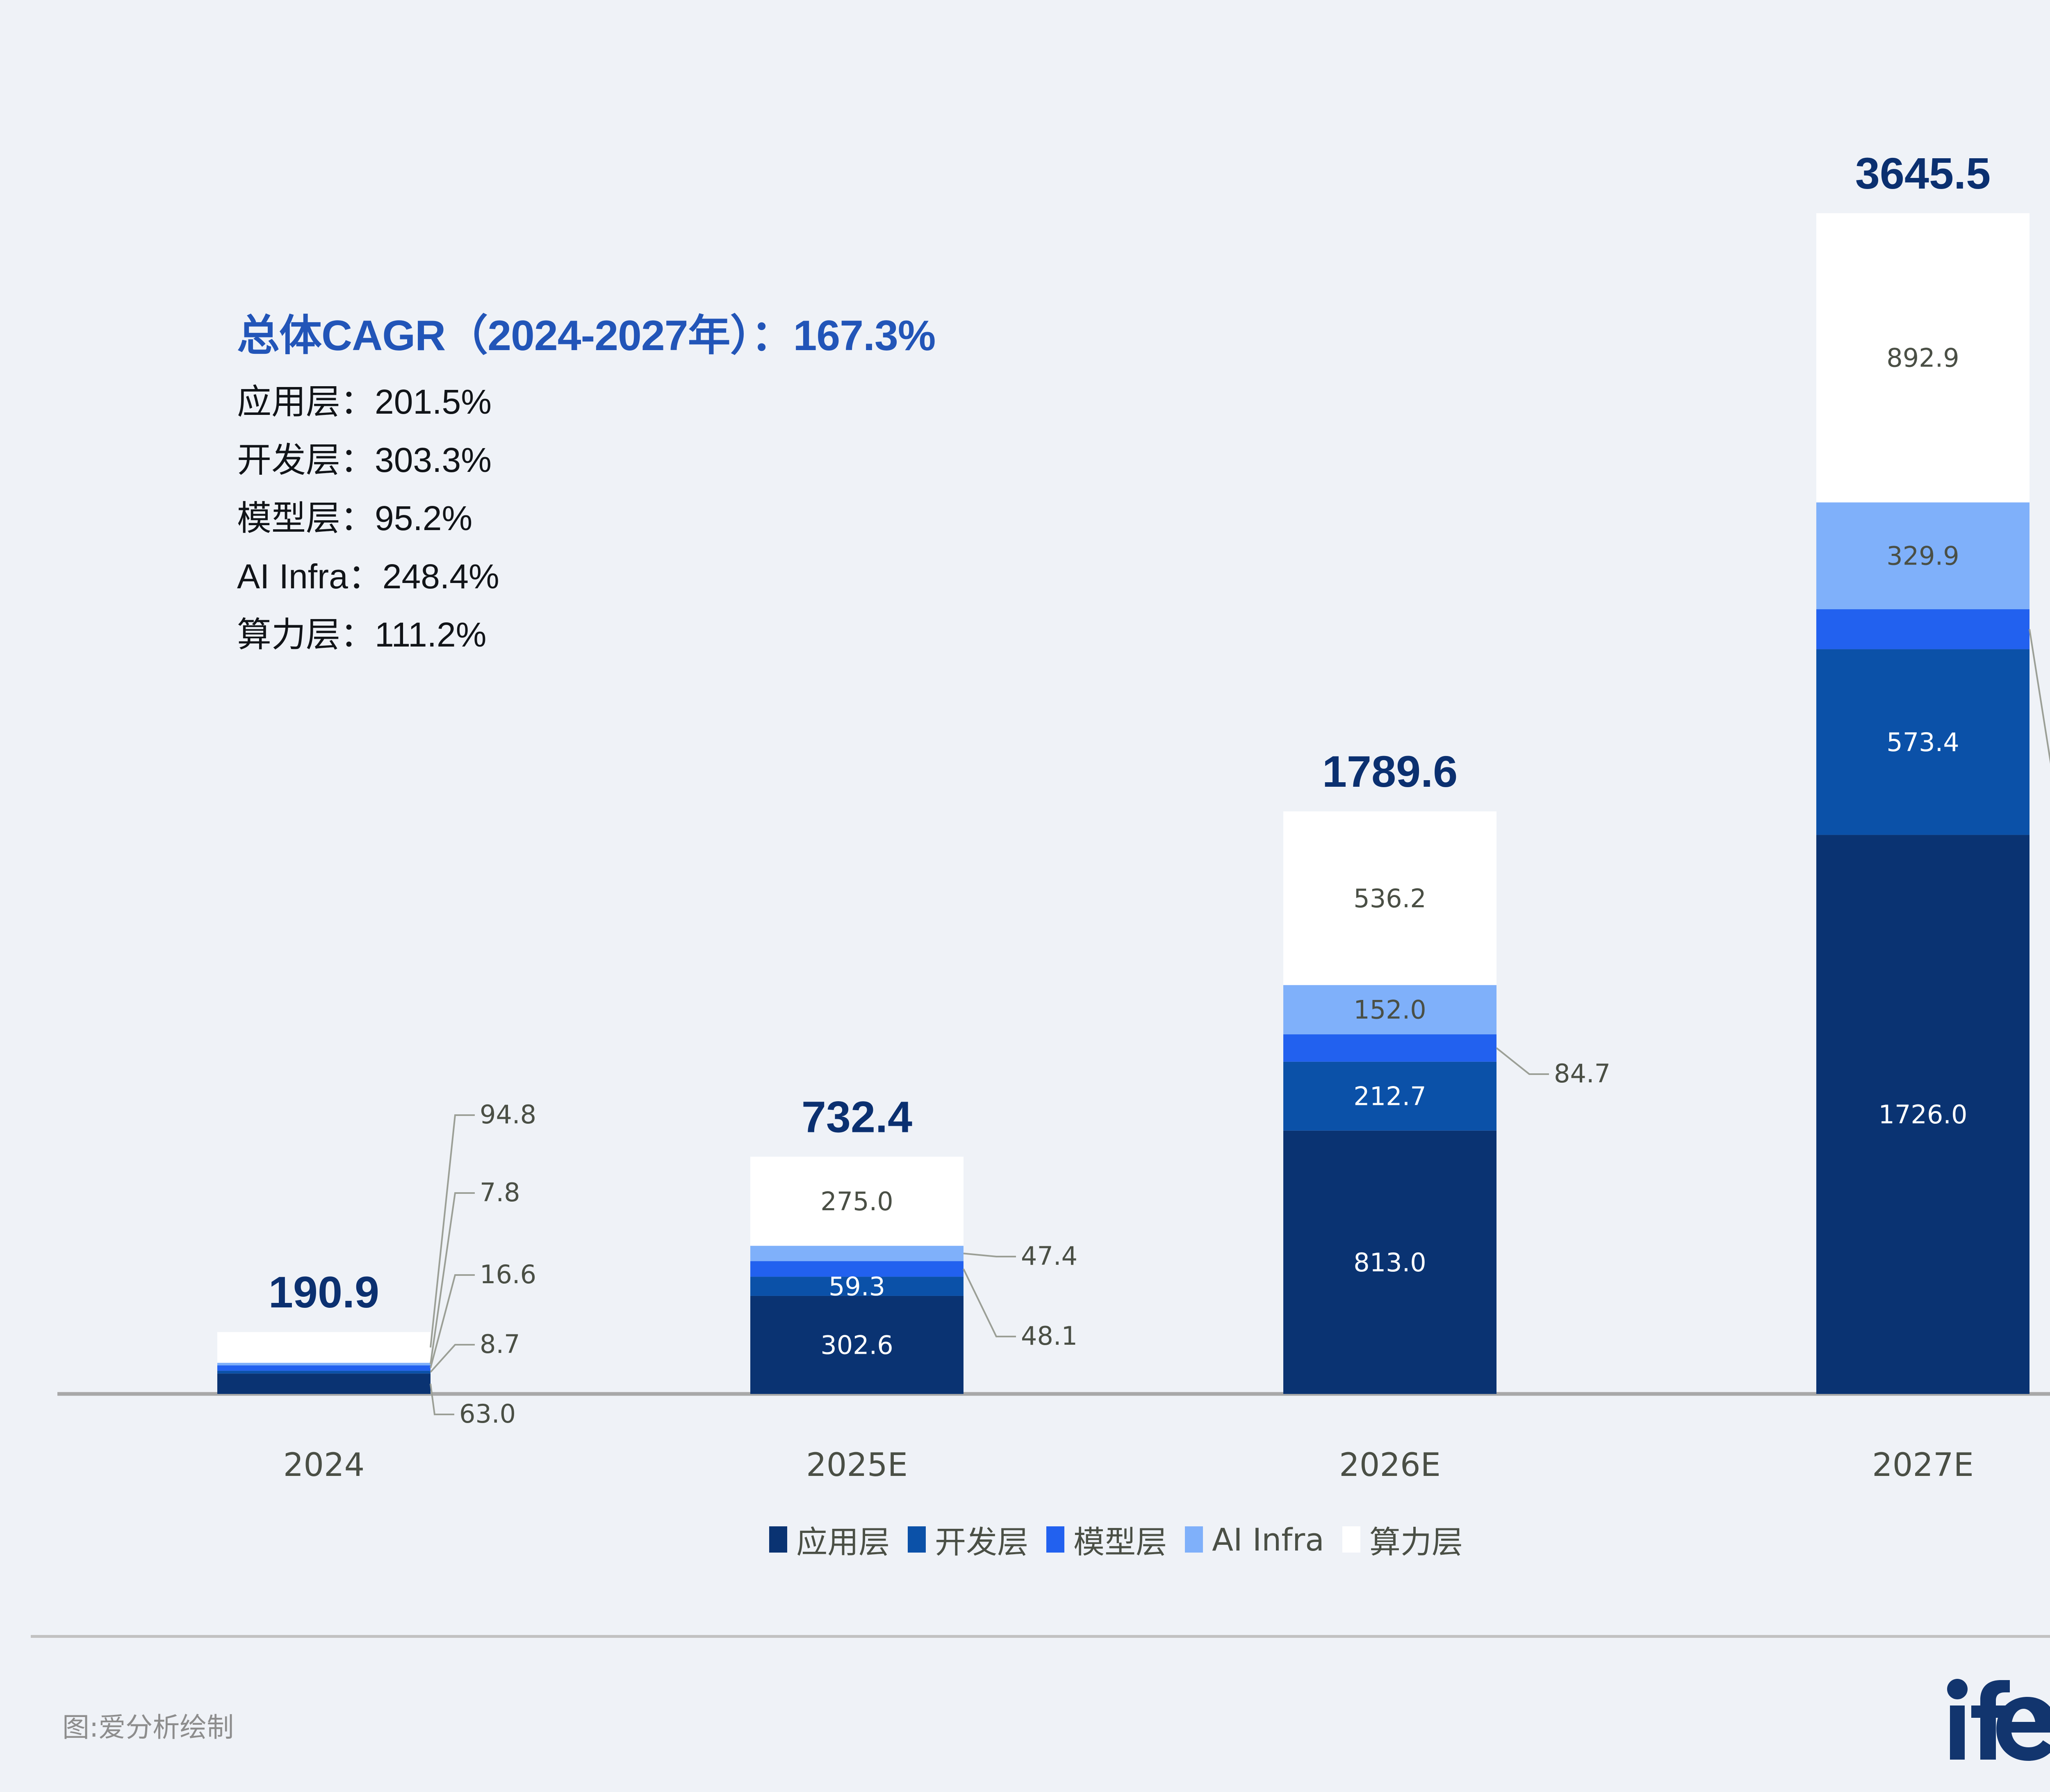 The image size is (2050, 1792). Describe the element at coordinates (362, 634) in the screenshot. I see `cagr-line-compute: 算力层：111.2%` at that location.